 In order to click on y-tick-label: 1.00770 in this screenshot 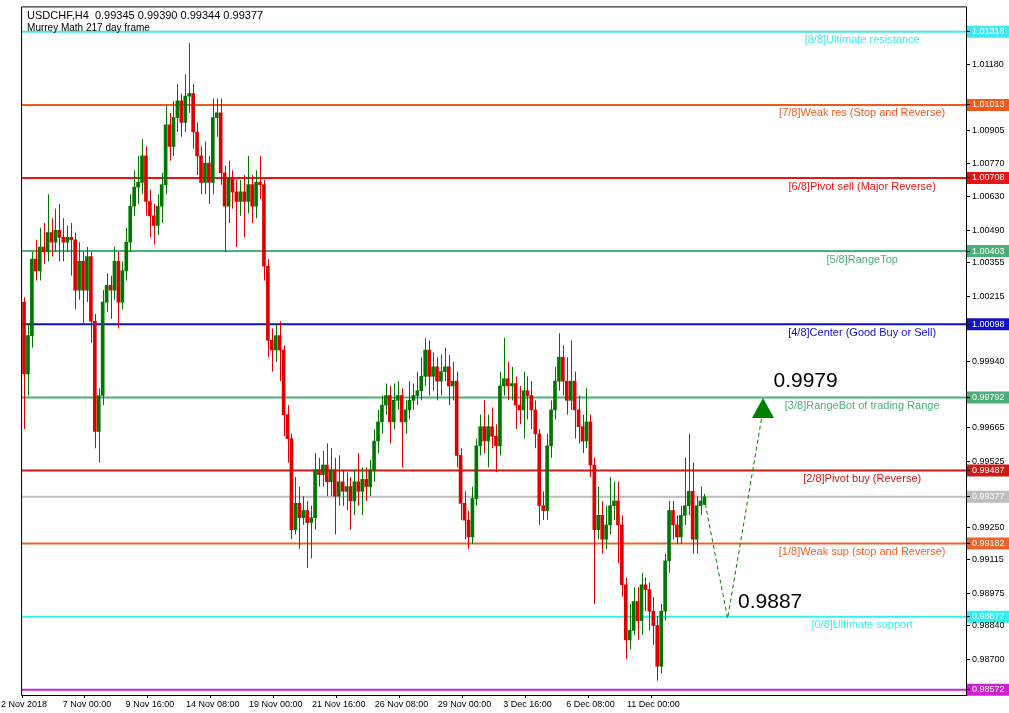, I will do `click(988, 162)`.